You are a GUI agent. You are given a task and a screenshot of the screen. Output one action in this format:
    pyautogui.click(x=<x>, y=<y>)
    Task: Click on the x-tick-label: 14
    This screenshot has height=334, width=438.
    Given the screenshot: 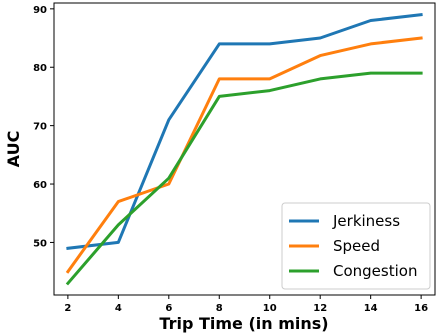 What is the action you would take?
    pyautogui.click(x=371, y=308)
    